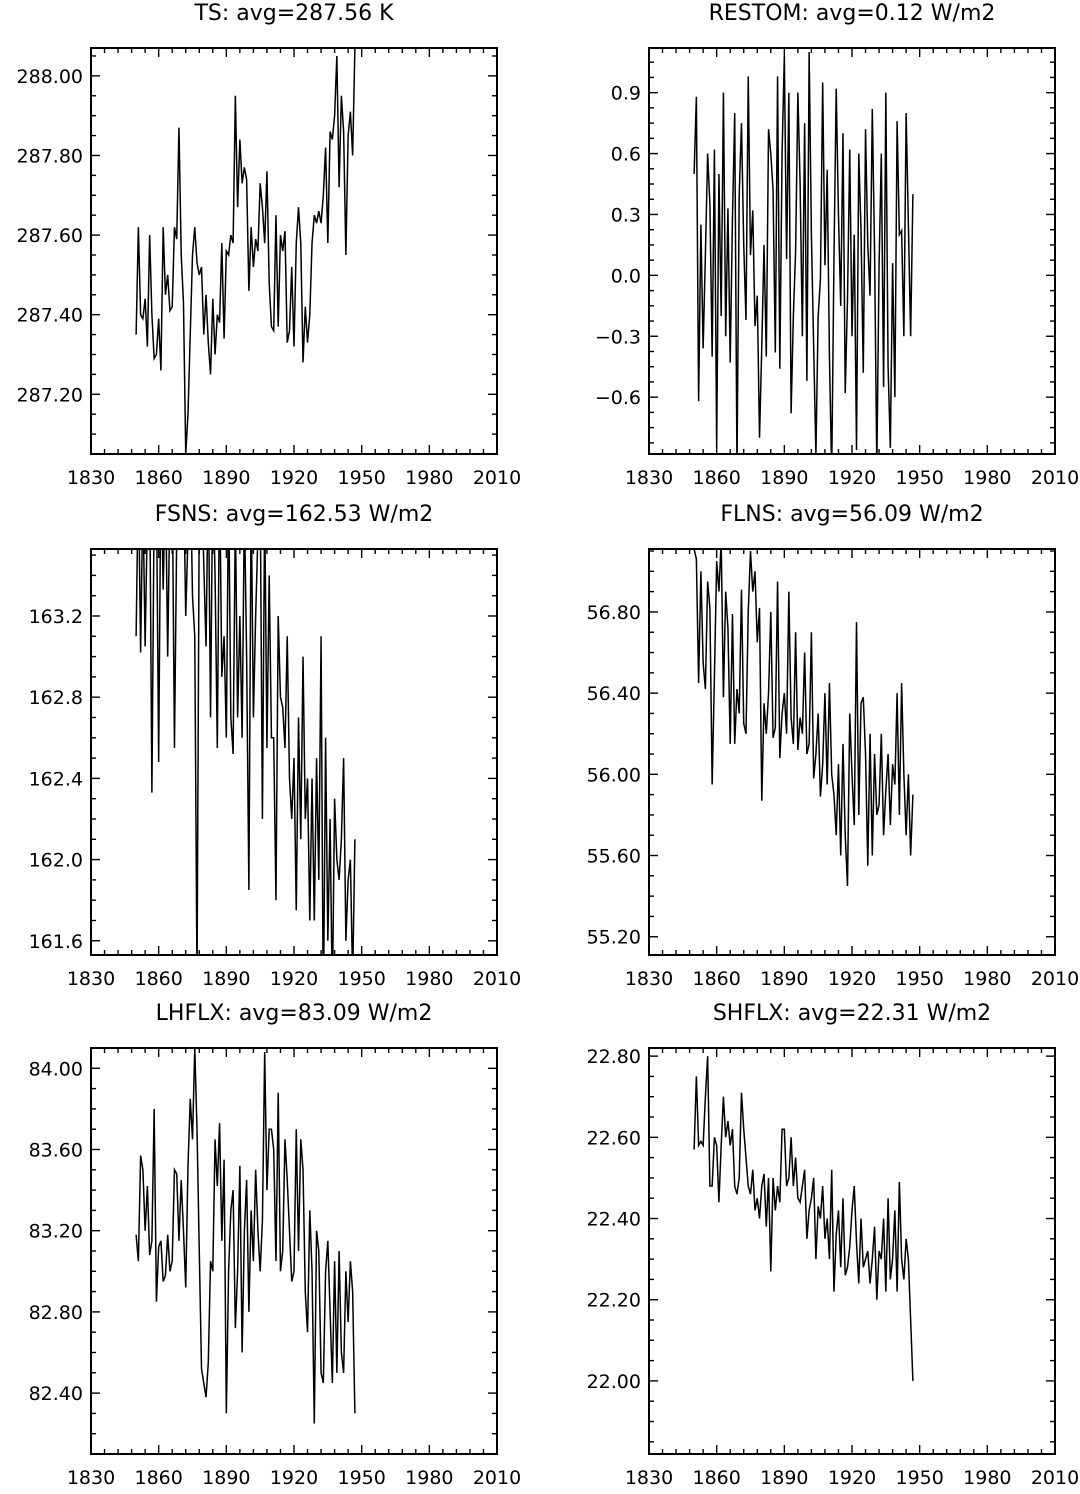 Image resolution: width=1080 pixels, height=1494 pixels. Describe the element at coordinates (56, 617) in the screenshot. I see `y-tick-label: 163.2` at that location.